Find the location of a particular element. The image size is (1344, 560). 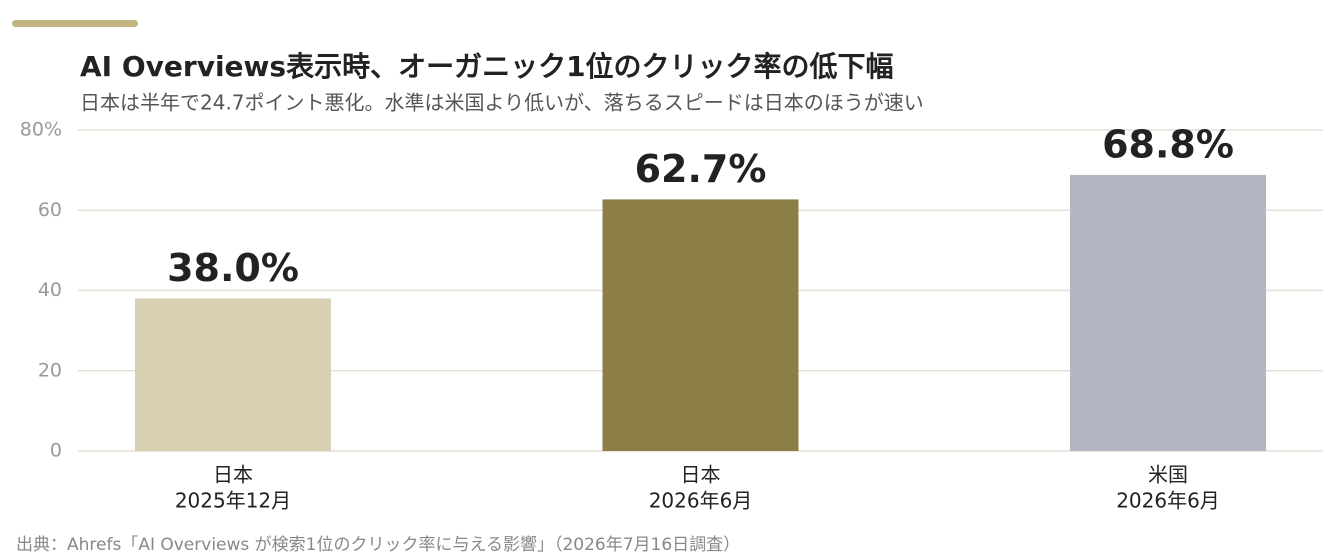

value-label: 38.0% is located at coordinates (233, 268).